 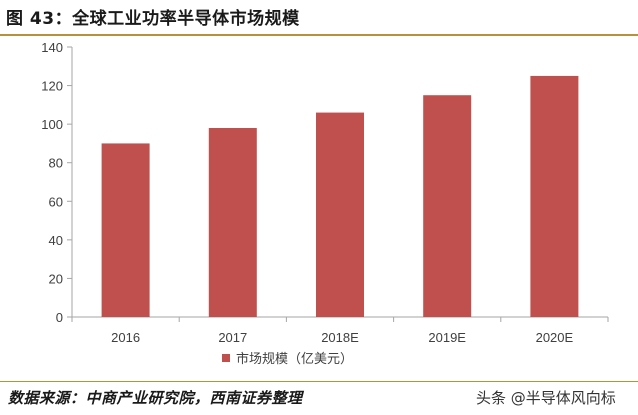 What do you see at coordinates (555, 337) in the screenshot?
I see `x-tick-label: 2020E` at bounding box center [555, 337].